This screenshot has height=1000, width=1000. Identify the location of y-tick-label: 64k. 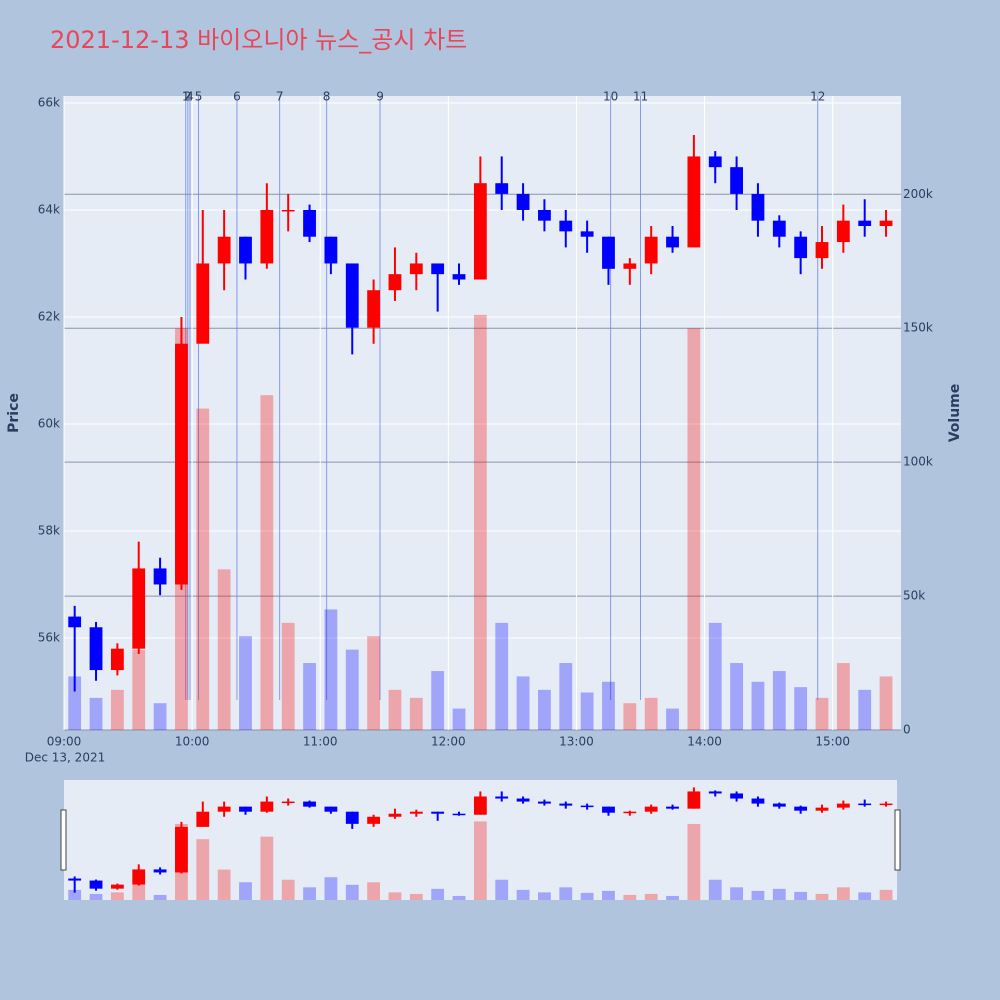
(49, 209).